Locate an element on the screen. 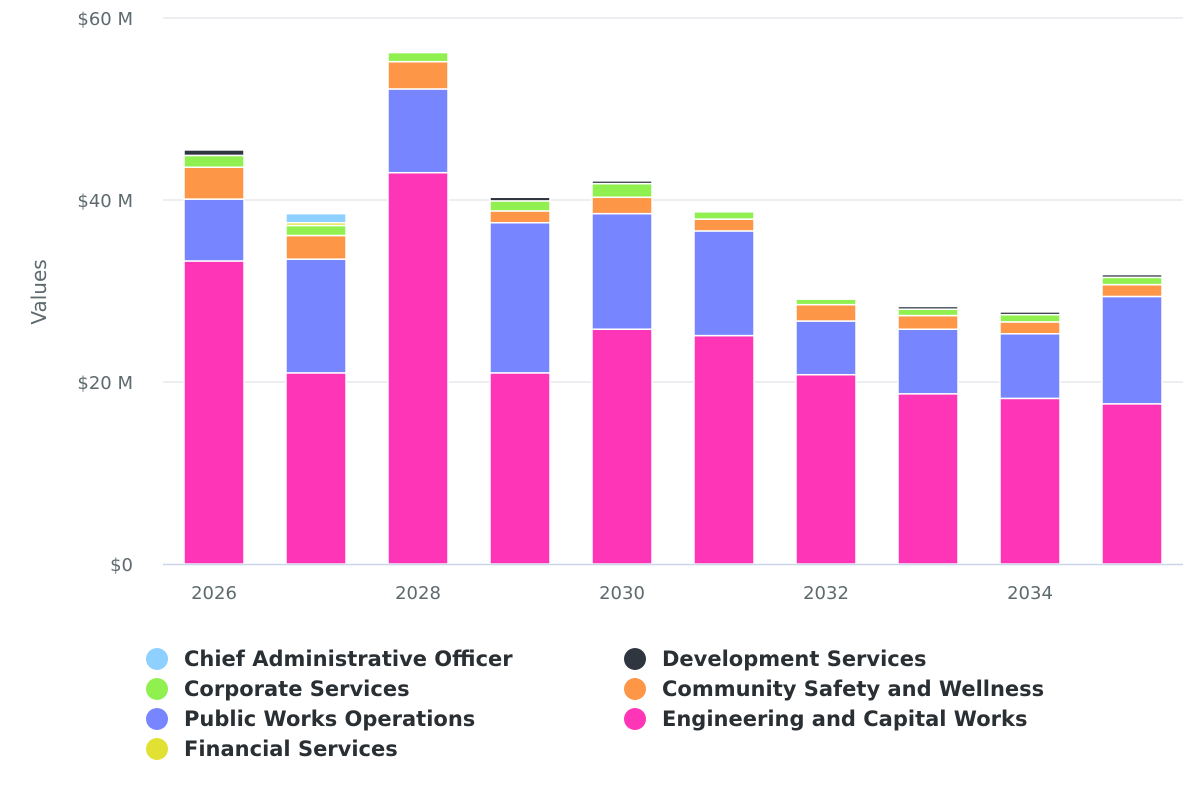 This screenshot has width=1200, height=799. legend-label: Chief Administrative Officer is located at coordinates (348, 659).